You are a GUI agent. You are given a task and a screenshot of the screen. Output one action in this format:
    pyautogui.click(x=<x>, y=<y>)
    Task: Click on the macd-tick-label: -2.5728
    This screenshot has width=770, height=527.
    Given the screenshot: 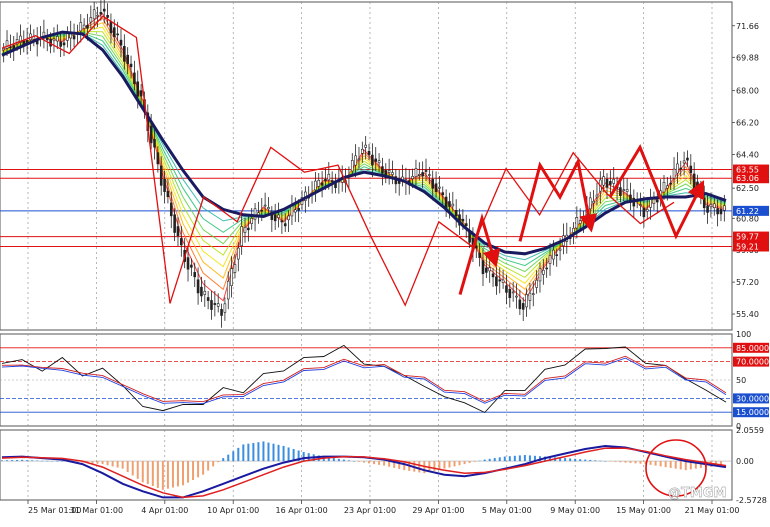 What is the action you would take?
    pyautogui.click(x=751, y=500)
    